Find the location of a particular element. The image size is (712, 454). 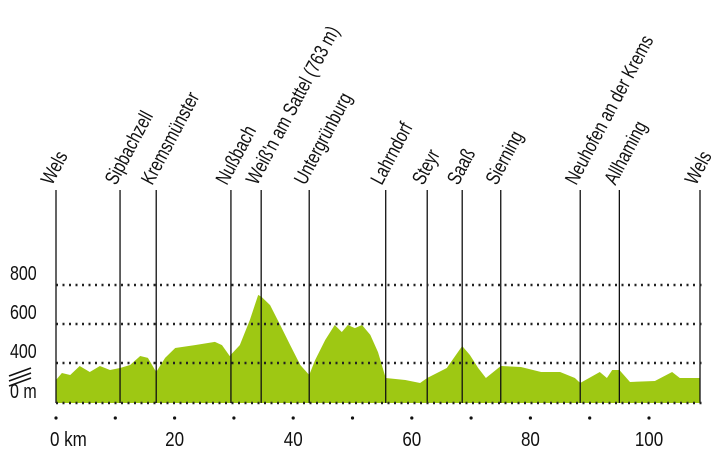

x-tick-label: 20 is located at coordinates (174, 439).